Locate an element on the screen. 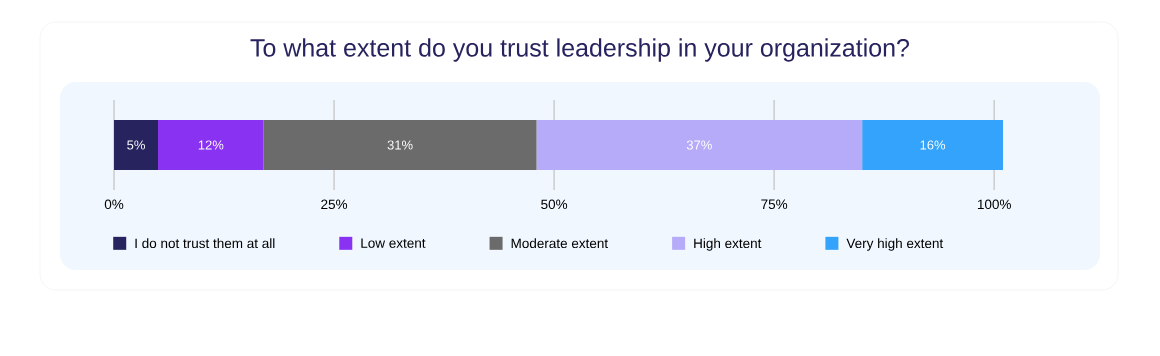 Image resolution: width=1160 pixels, height=356 pixels. x-tick-label: 50% is located at coordinates (554, 204).